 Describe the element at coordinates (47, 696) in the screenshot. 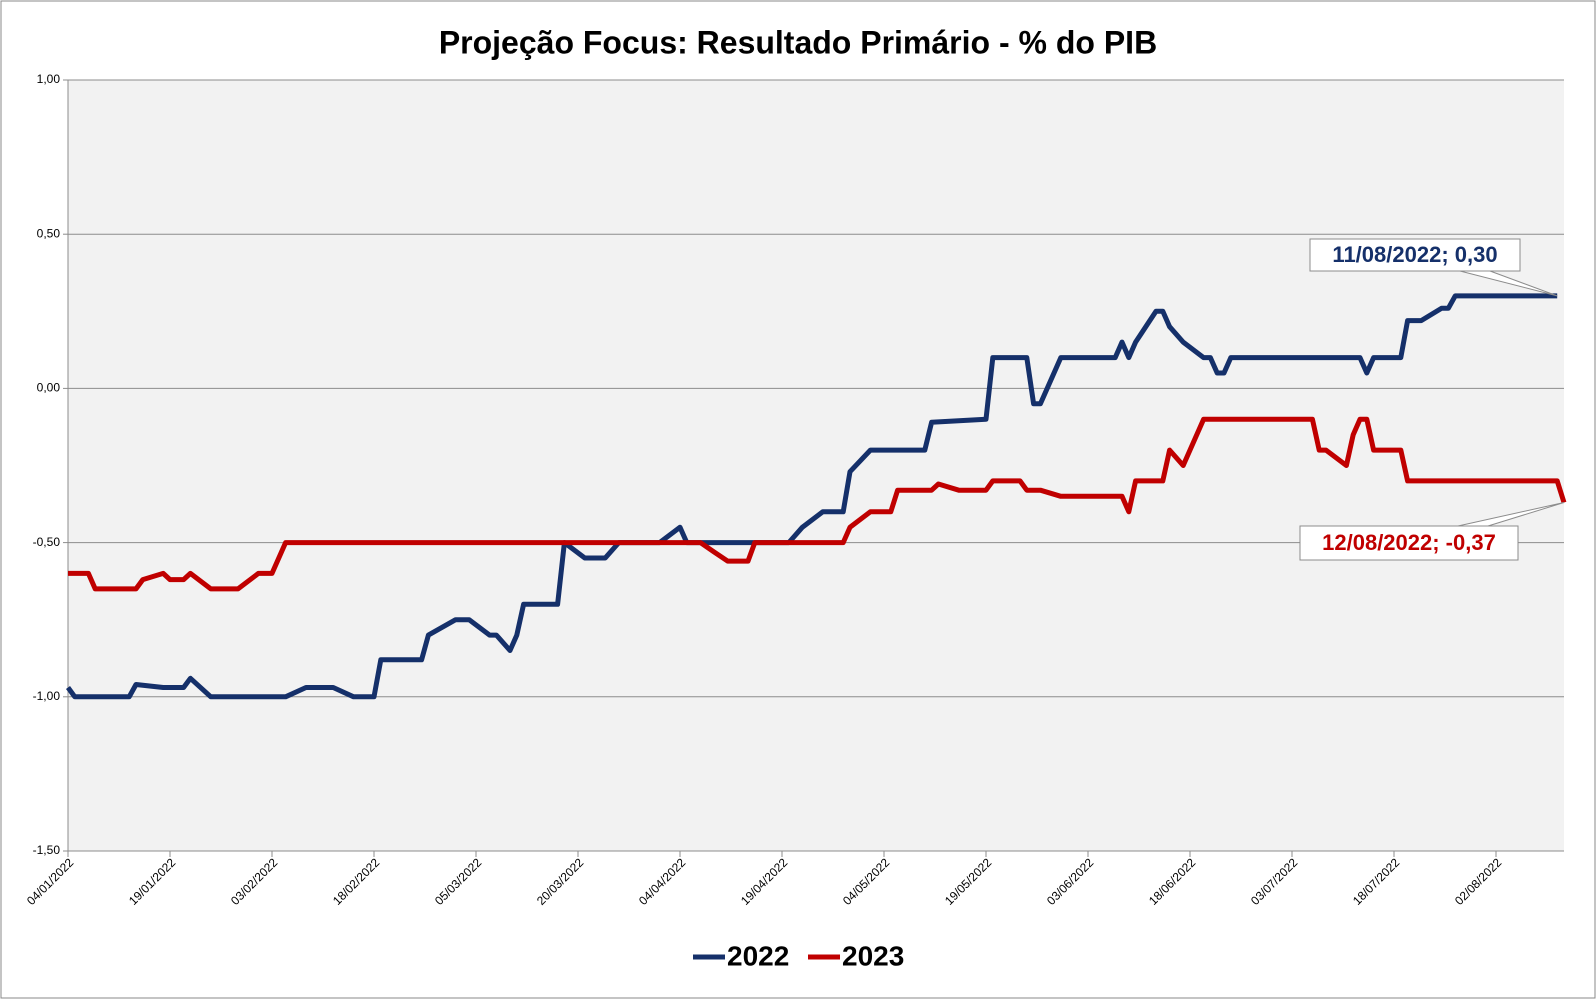

I see `y-tick-label: -1,00` at that location.